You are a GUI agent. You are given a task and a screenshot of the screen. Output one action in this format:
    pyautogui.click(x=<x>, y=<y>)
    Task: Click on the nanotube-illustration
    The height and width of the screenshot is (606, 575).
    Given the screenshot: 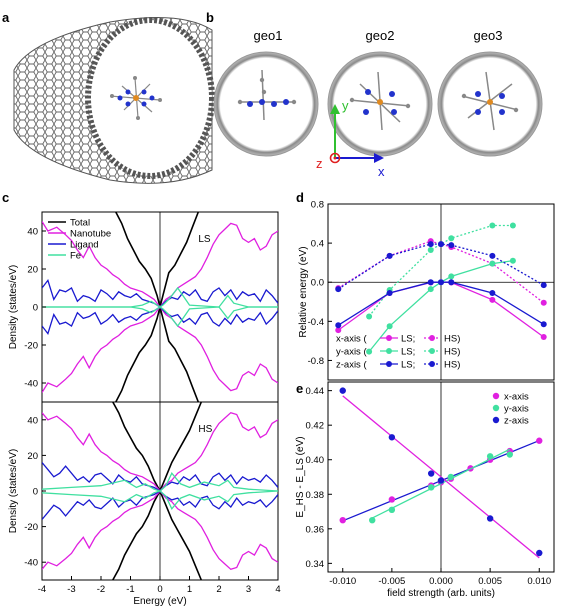 What is the action you would take?
    pyautogui.click(x=114, y=100)
    